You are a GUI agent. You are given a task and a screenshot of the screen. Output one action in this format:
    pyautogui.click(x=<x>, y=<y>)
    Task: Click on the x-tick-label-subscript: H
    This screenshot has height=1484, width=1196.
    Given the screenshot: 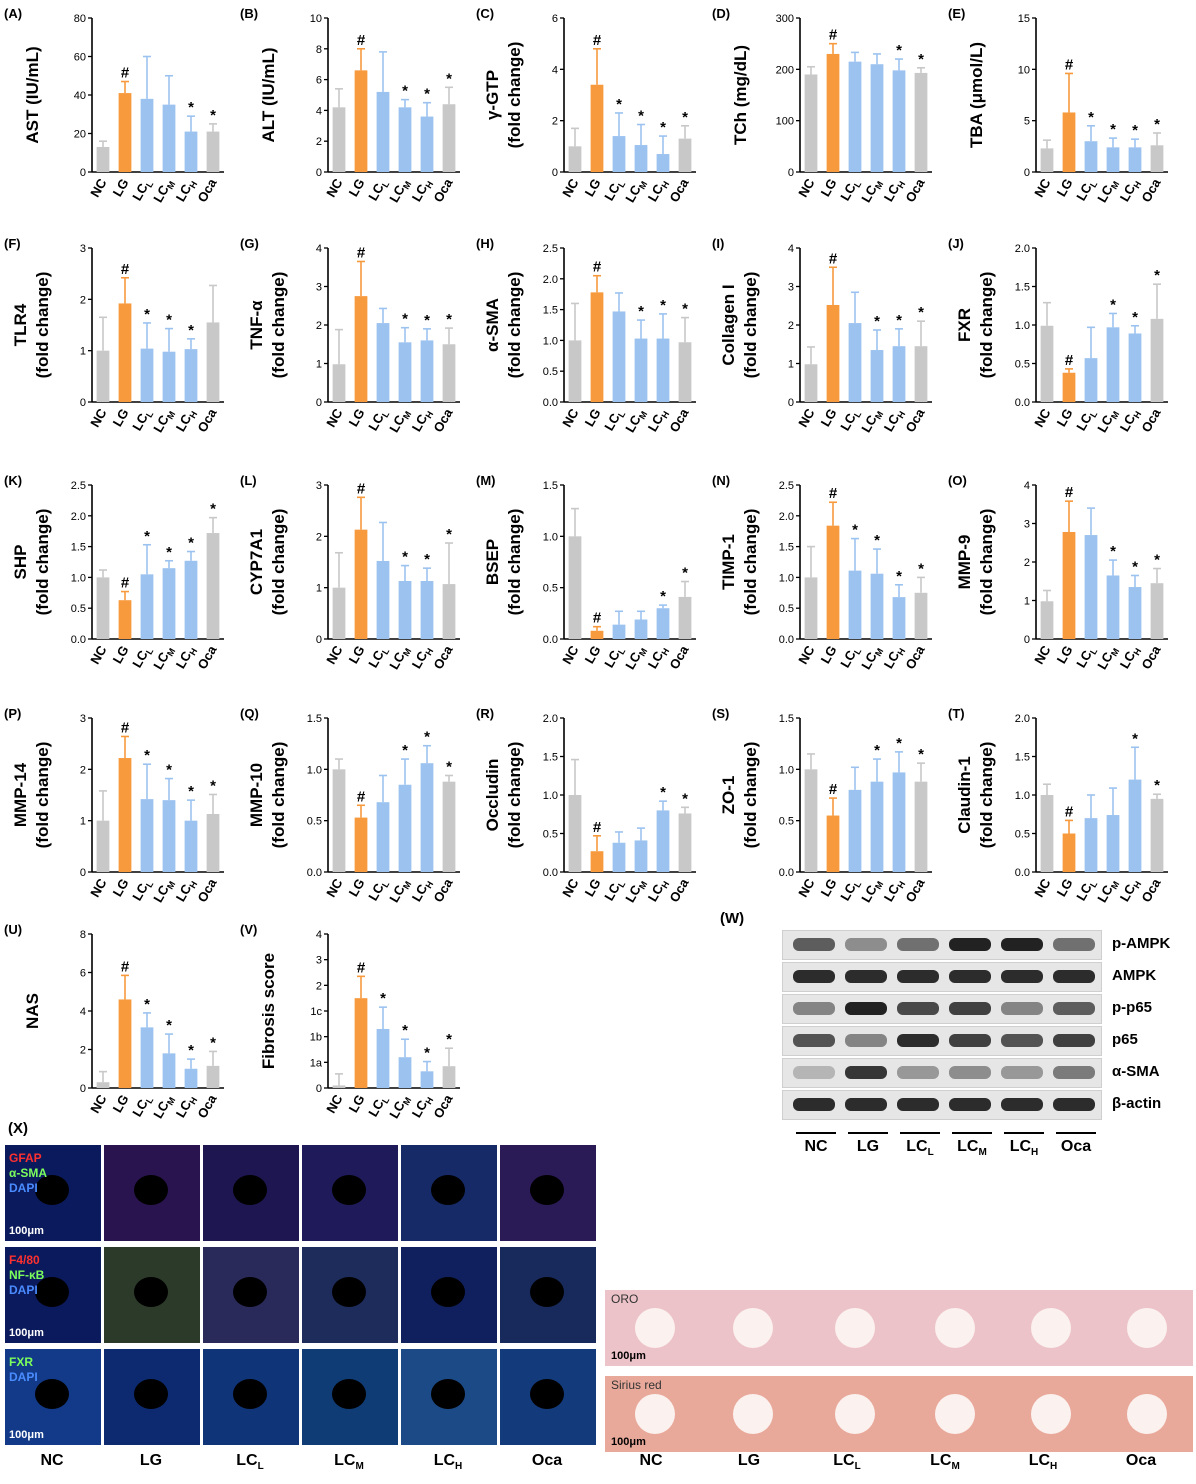 What is the action you would take?
    pyautogui.click(x=901, y=185)
    